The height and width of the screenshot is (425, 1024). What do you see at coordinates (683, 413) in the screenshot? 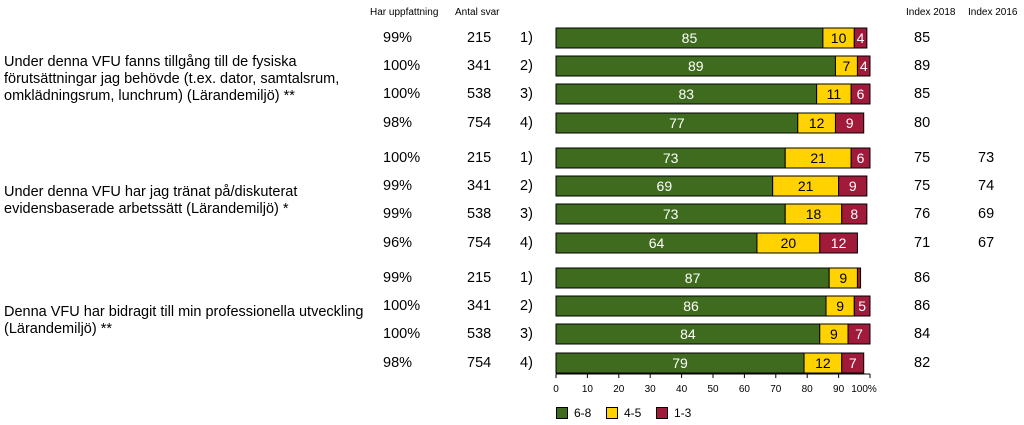
I see `legend-label-low: 1-3` at bounding box center [683, 413].